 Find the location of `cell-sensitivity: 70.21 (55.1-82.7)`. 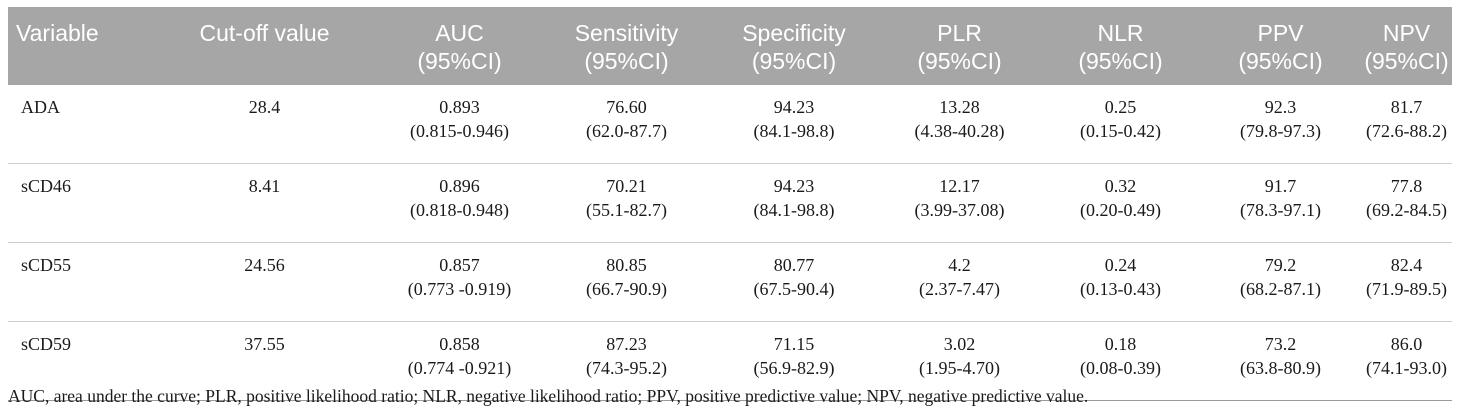

cell-sensitivity: 70.21 (55.1-82.7) is located at coordinates (626, 203).